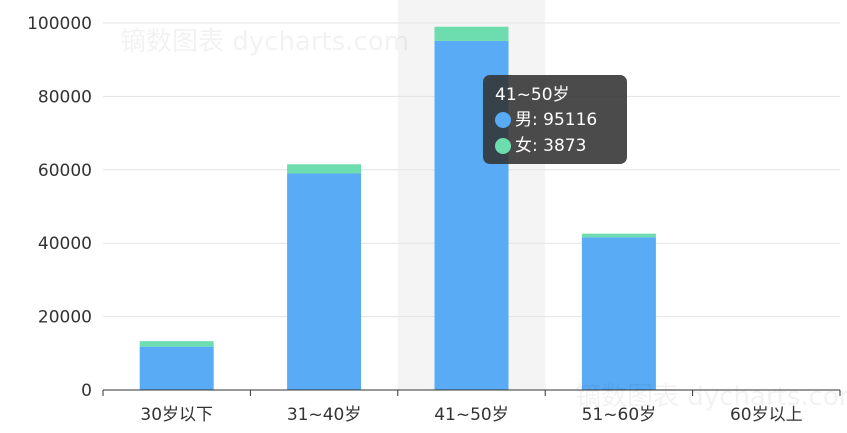 Image resolution: width=847 pixels, height=433 pixels. What do you see at coordinates (619, 415) in the screenshot?
I see `x-tick-label: 51~60岁` at bounding box center [619, 415].